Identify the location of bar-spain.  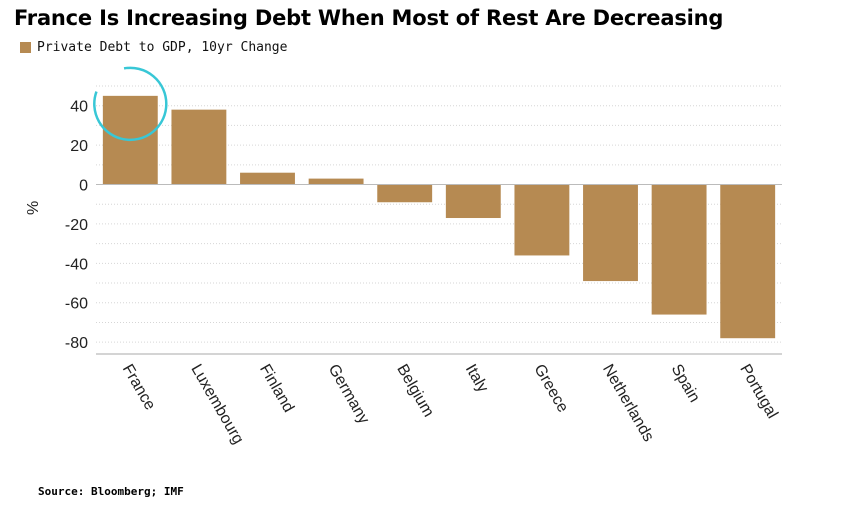
(679, 249).